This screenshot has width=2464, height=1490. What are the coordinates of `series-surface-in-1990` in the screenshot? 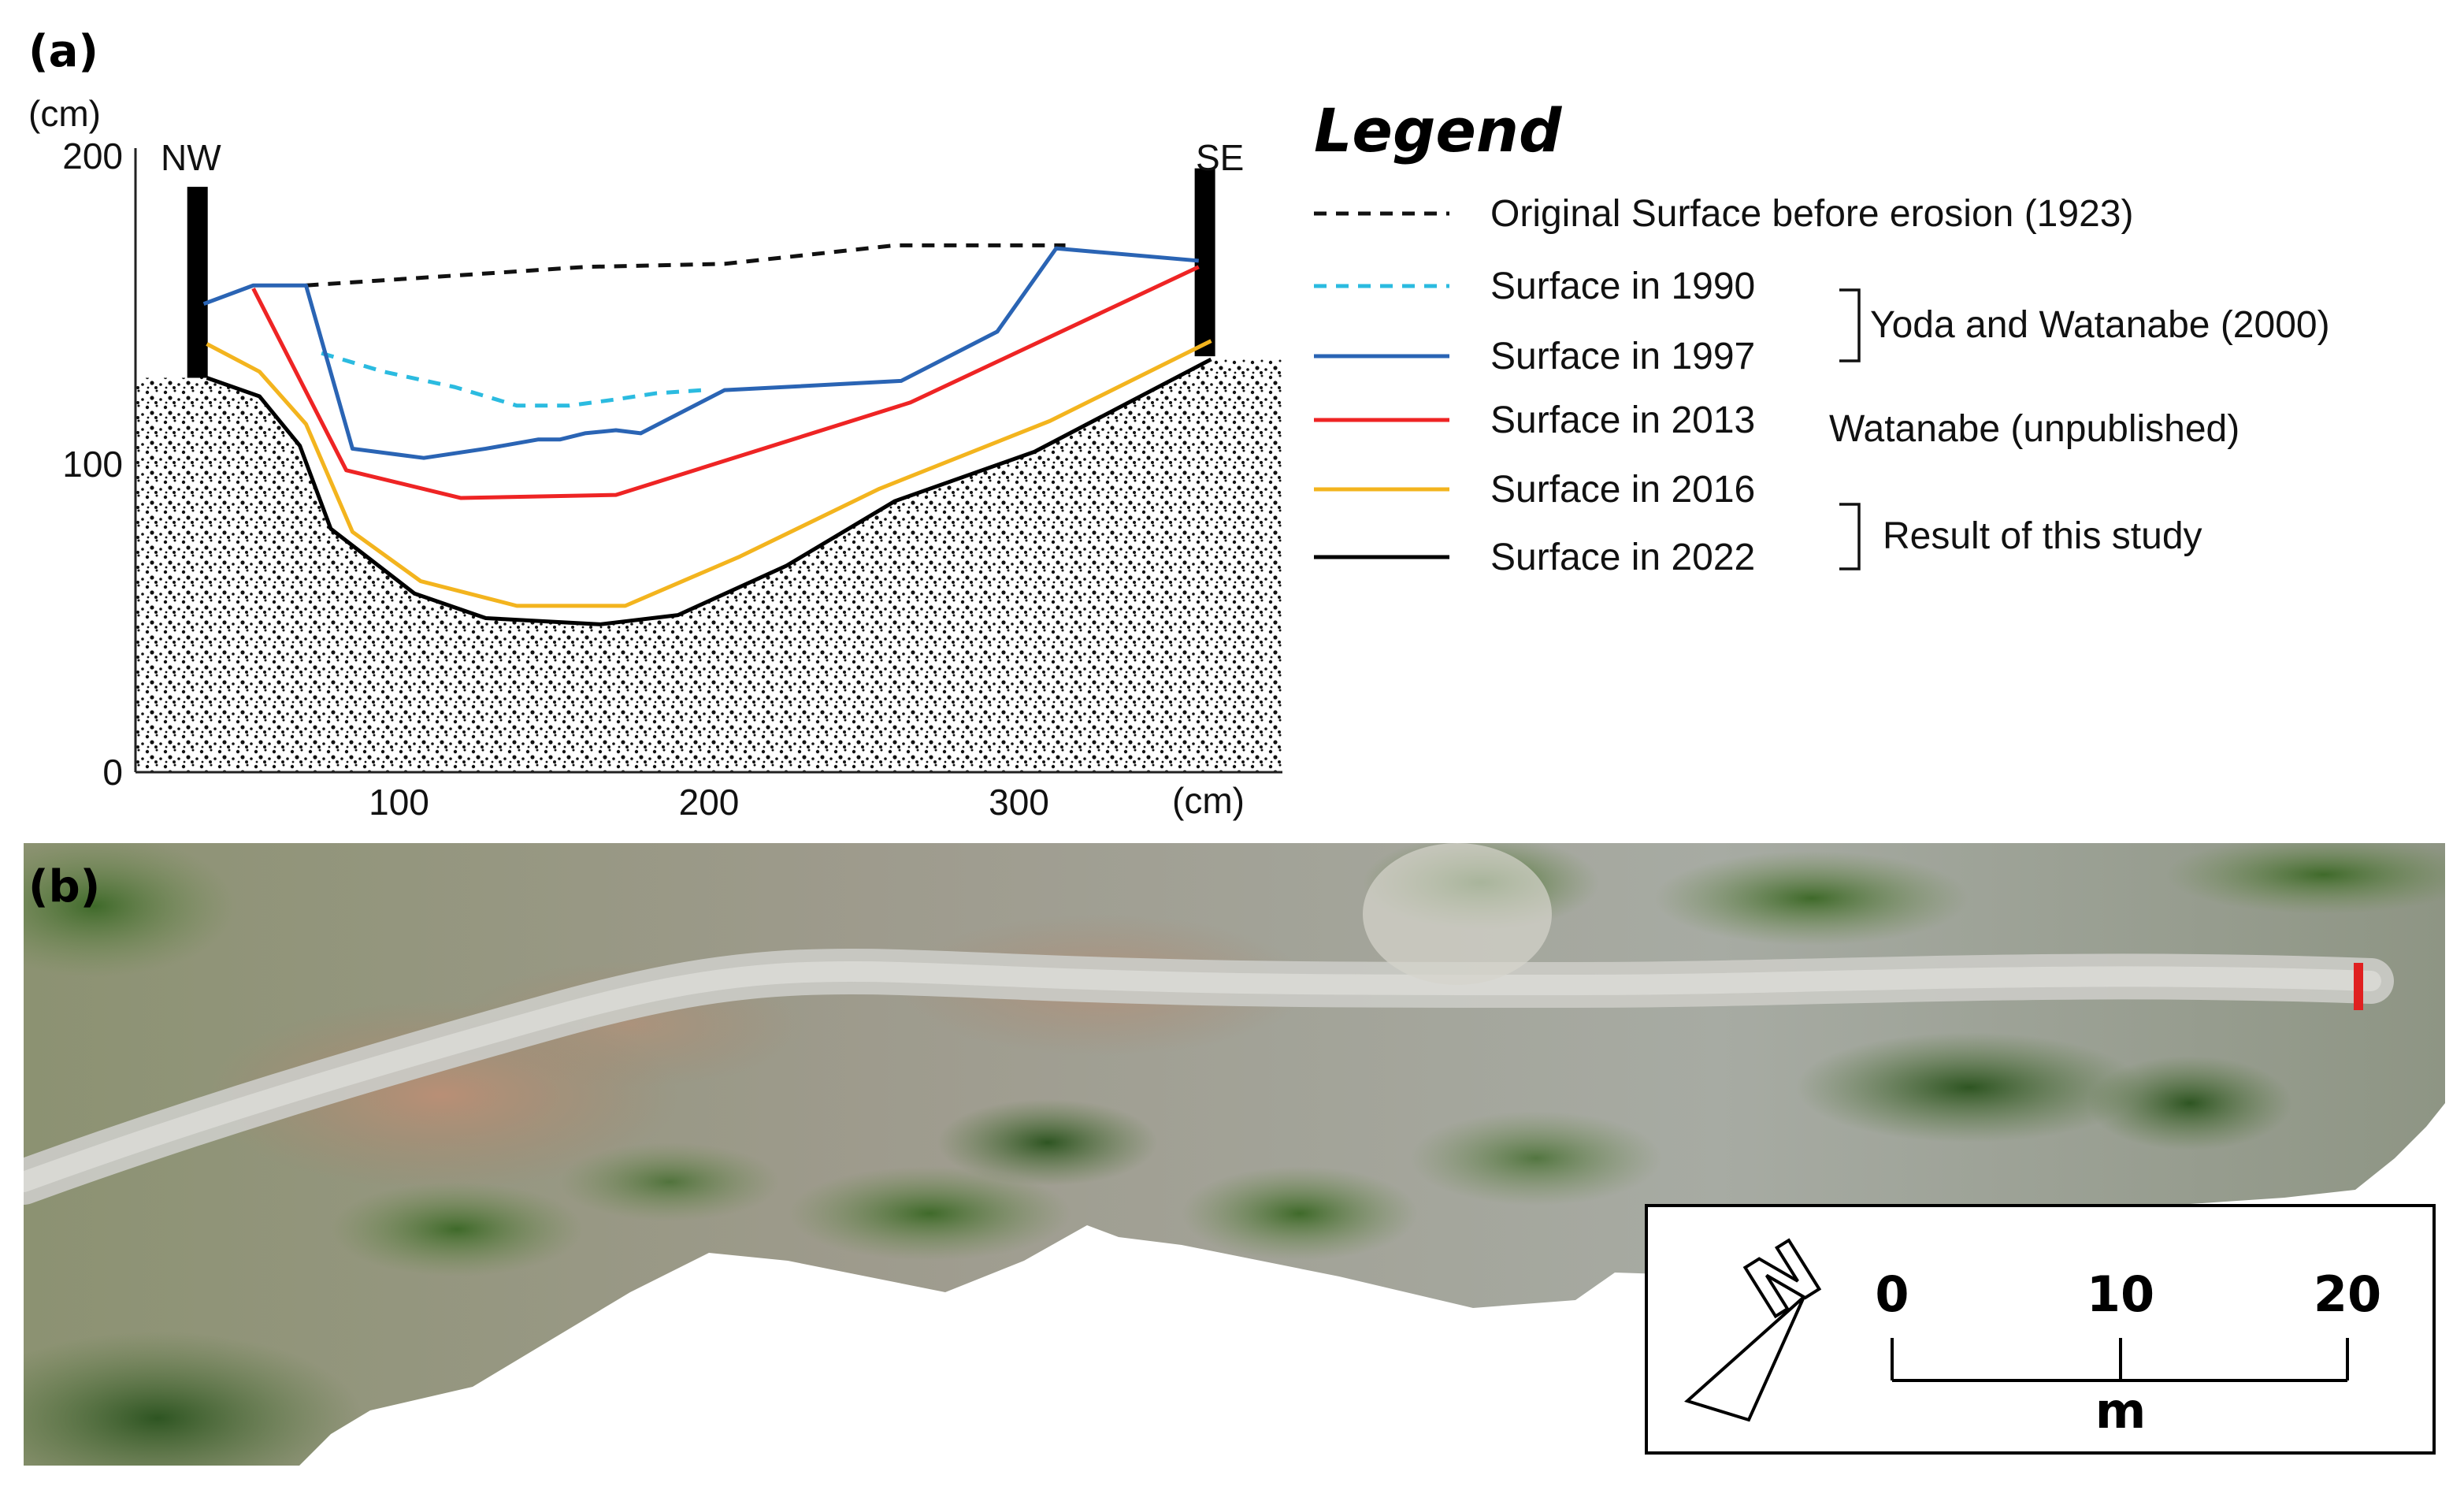 It's located at (512, 379).